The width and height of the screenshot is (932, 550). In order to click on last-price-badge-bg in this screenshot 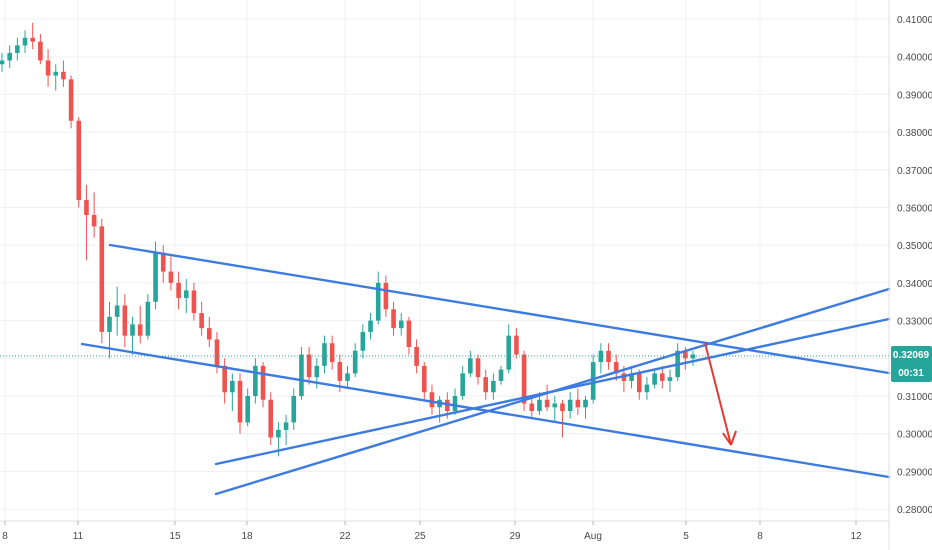, I will do `click(911, 364)`.